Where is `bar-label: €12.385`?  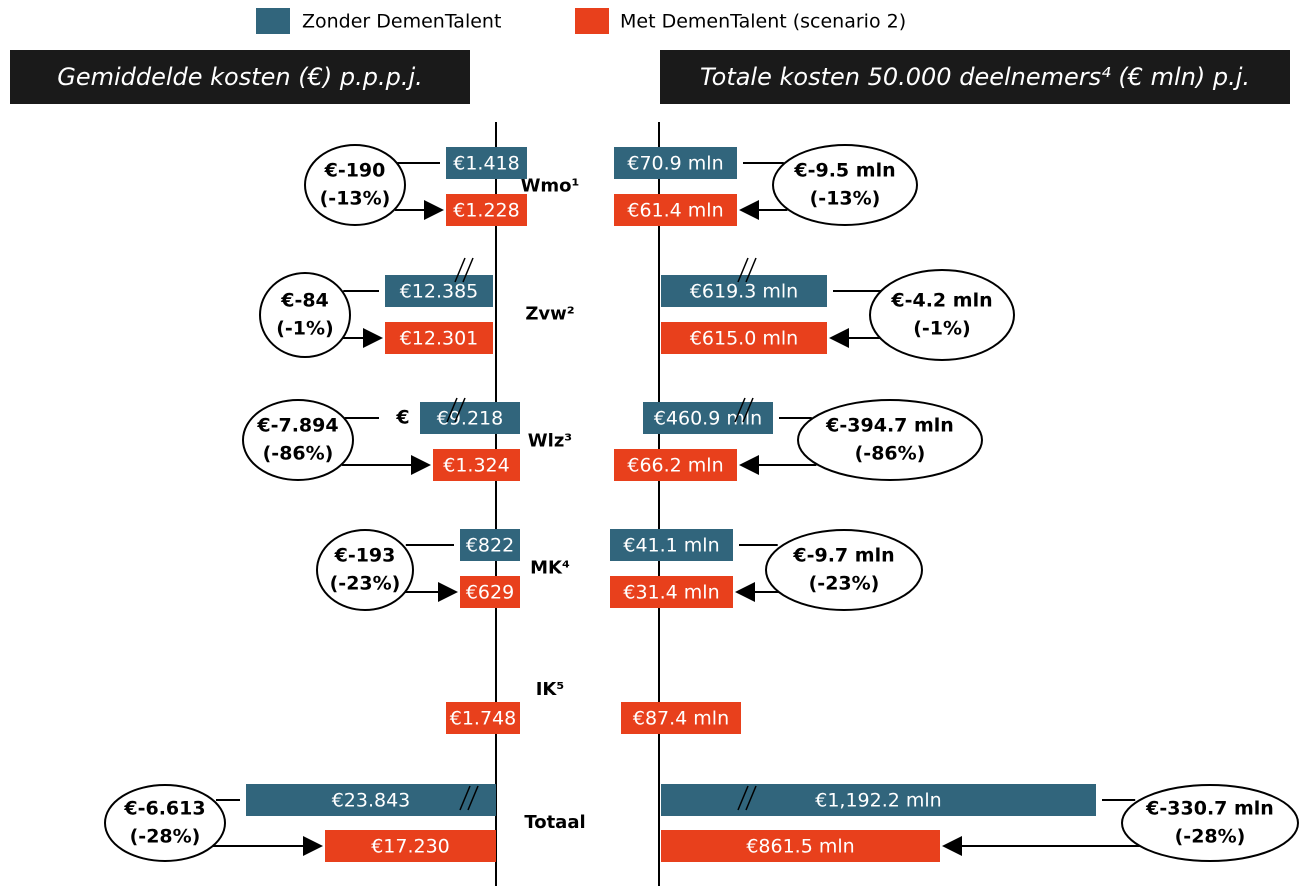
bar-label: €12.385 is located at coordinates (439, 292).